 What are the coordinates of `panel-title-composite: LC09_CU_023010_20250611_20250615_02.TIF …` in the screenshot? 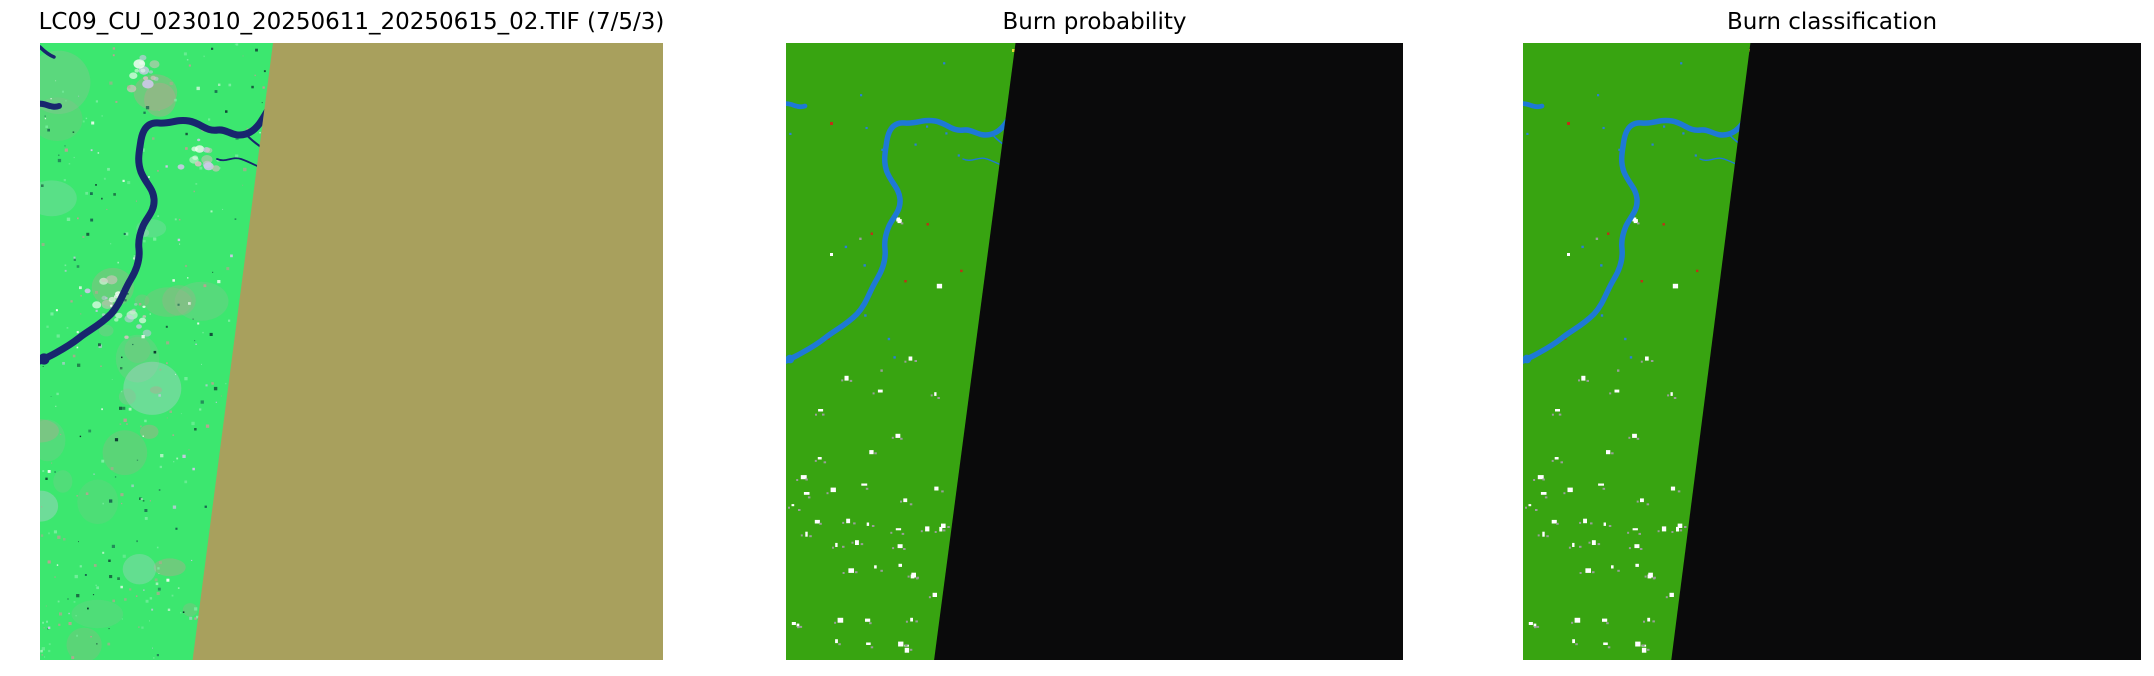 It's located at (351, 22).